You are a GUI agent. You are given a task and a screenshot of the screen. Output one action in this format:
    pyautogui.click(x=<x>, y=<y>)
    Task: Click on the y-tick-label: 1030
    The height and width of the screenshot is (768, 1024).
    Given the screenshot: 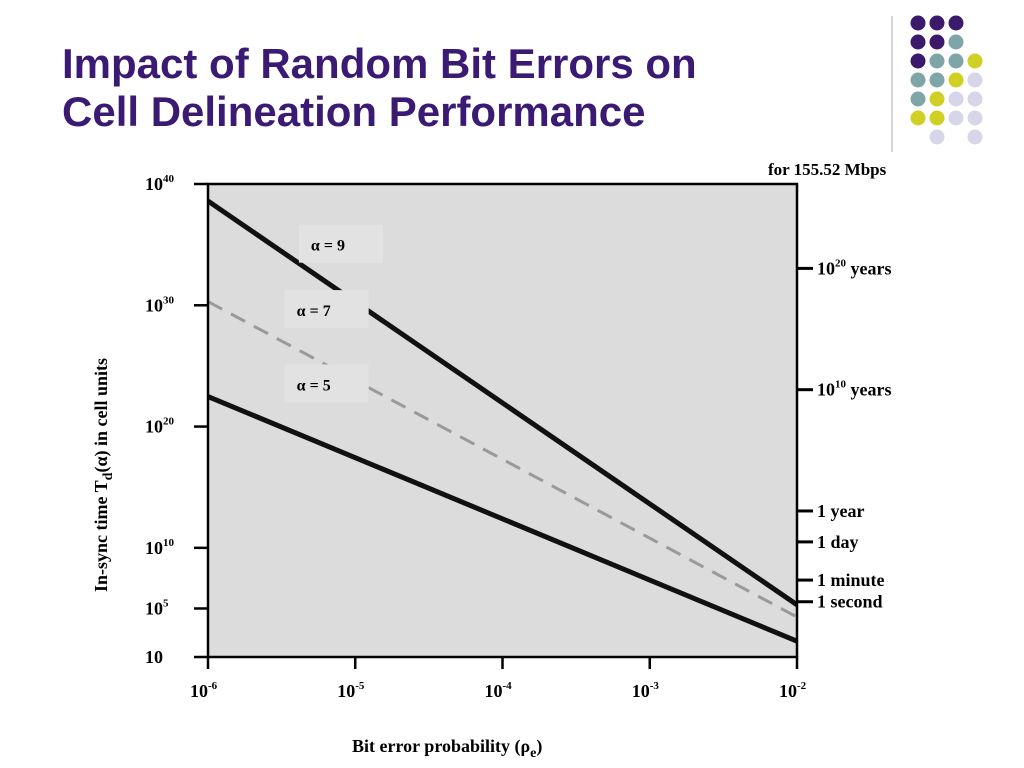 What is the action you would take?
    pyautogui.click(x=160, y=304)
    